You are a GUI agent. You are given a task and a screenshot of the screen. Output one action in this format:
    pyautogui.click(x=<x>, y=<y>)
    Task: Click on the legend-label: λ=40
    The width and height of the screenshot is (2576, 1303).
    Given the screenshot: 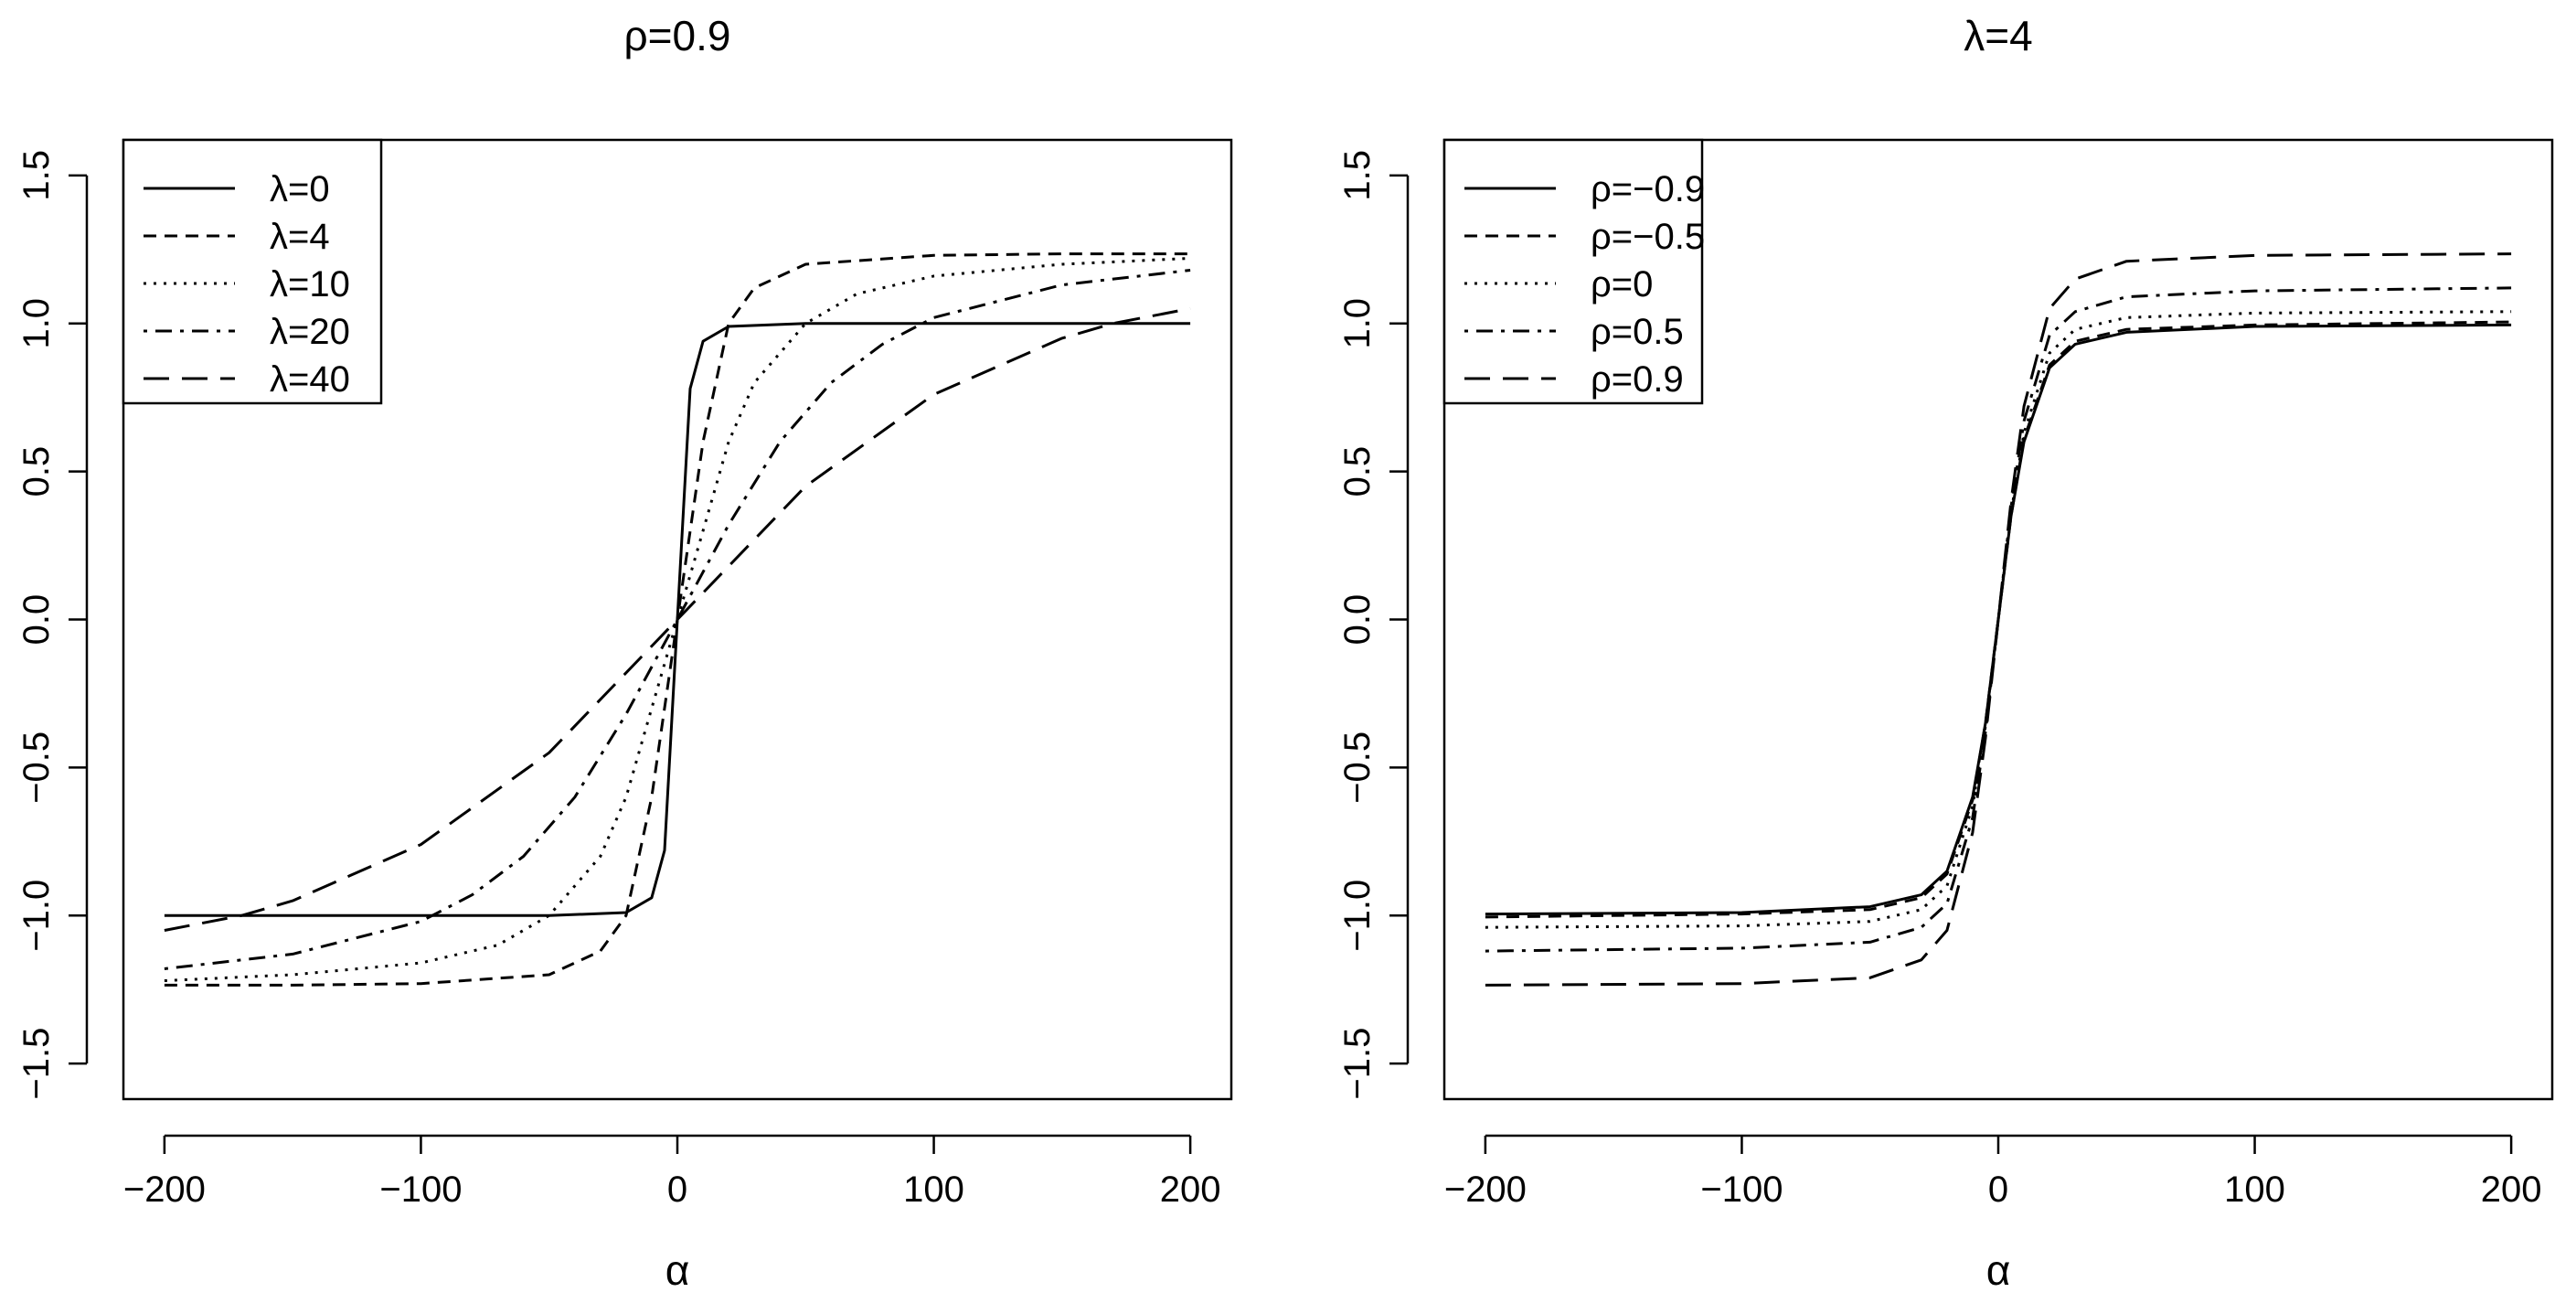 What is the action you would take?
    pyautogui.click(x=310, y=379)
    